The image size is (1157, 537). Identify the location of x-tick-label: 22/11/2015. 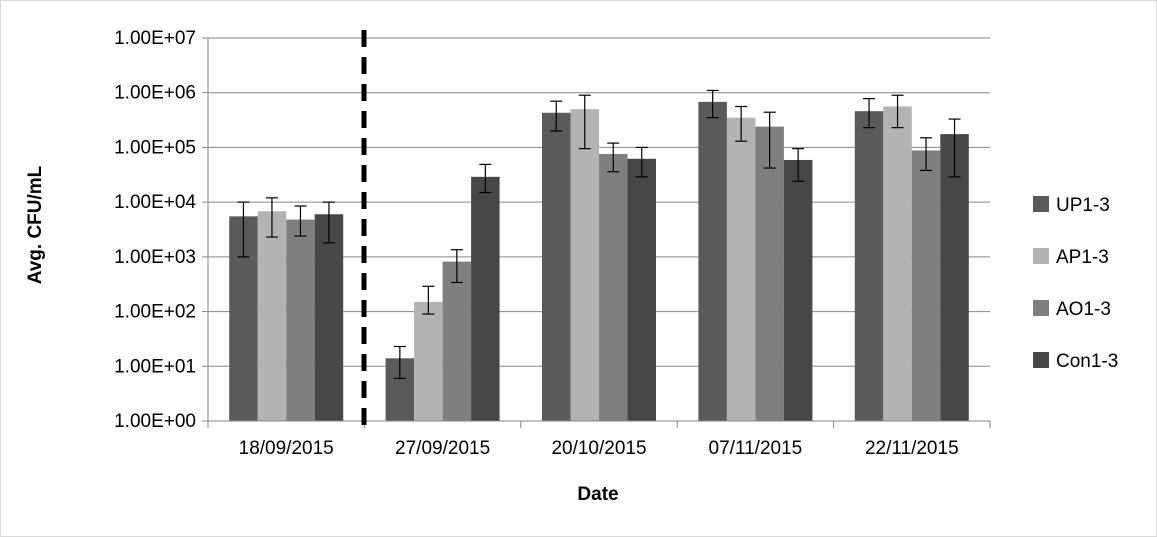
(912, 448).